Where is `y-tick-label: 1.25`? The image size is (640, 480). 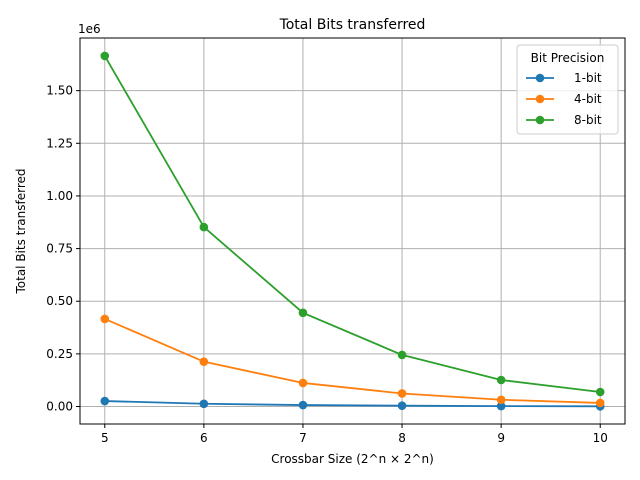
y-tick-label: 1.25 is located at coordinates (59, 143).